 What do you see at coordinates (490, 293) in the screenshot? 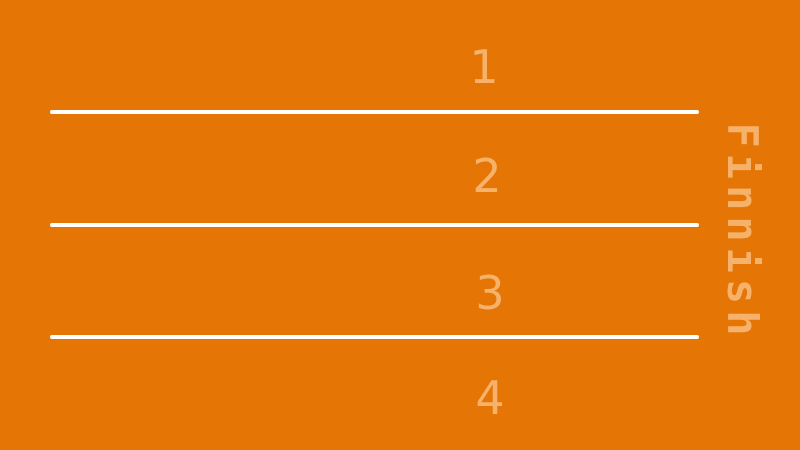
I see `lane-number-3: 3` at bounding box center [490, 293].